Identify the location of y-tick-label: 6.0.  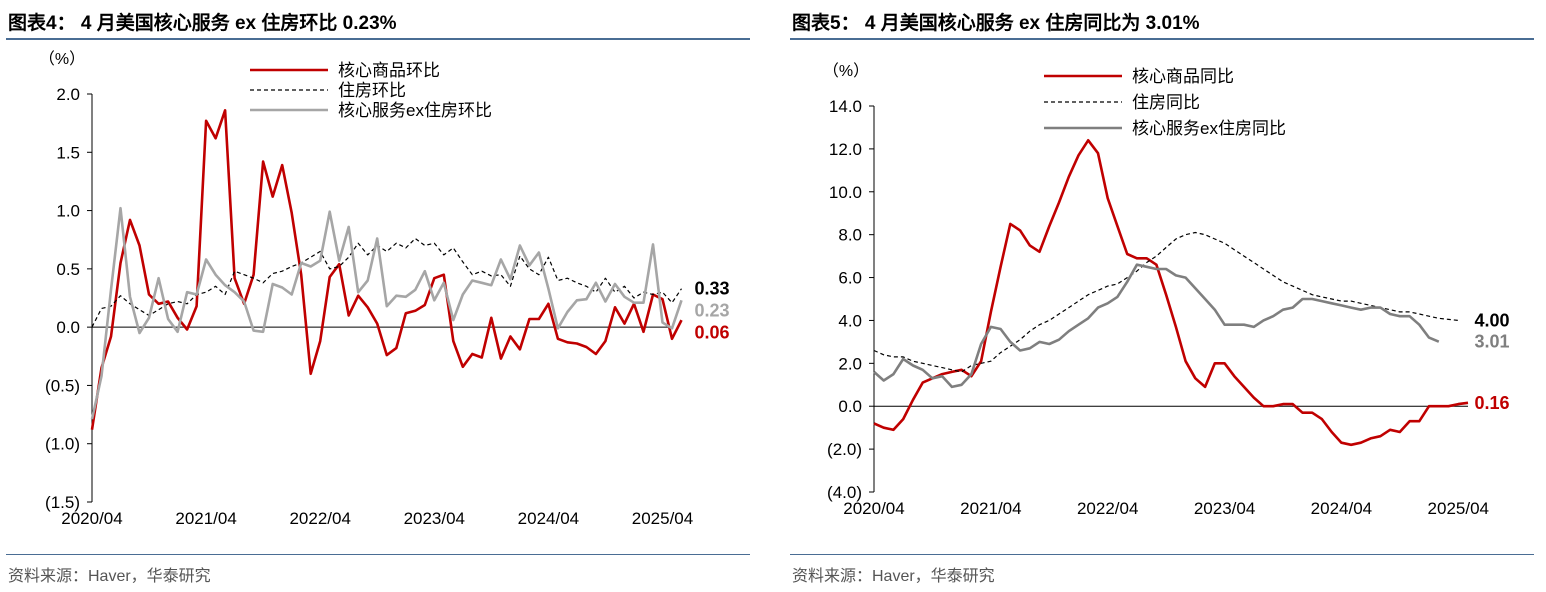
(850, 278).